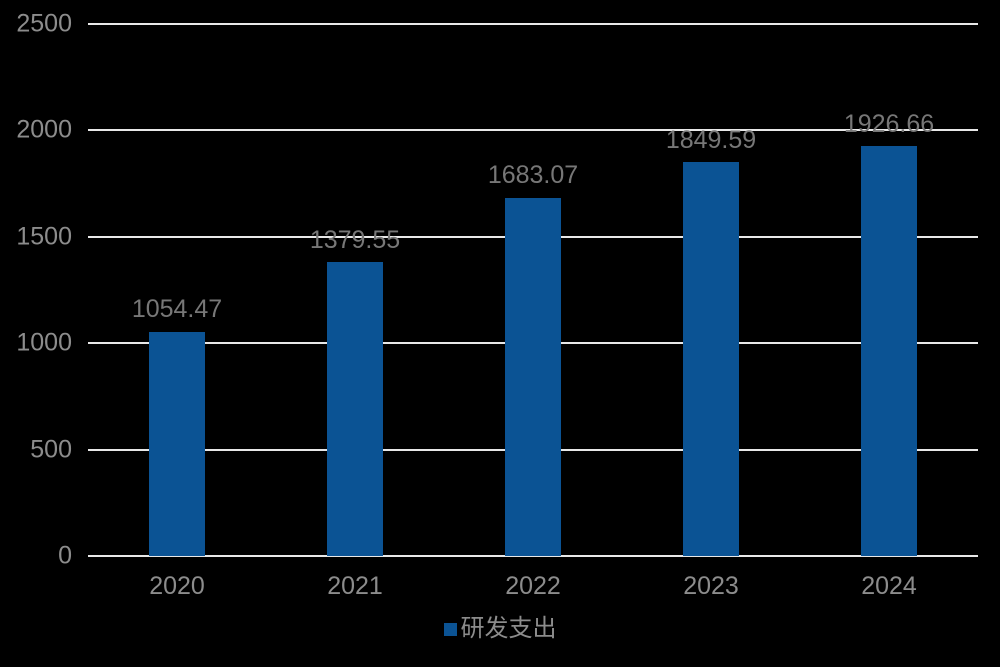 The height and width of the screenshot is (667, 1000). I want to click on square-swatch-icon, so click(450, 629).